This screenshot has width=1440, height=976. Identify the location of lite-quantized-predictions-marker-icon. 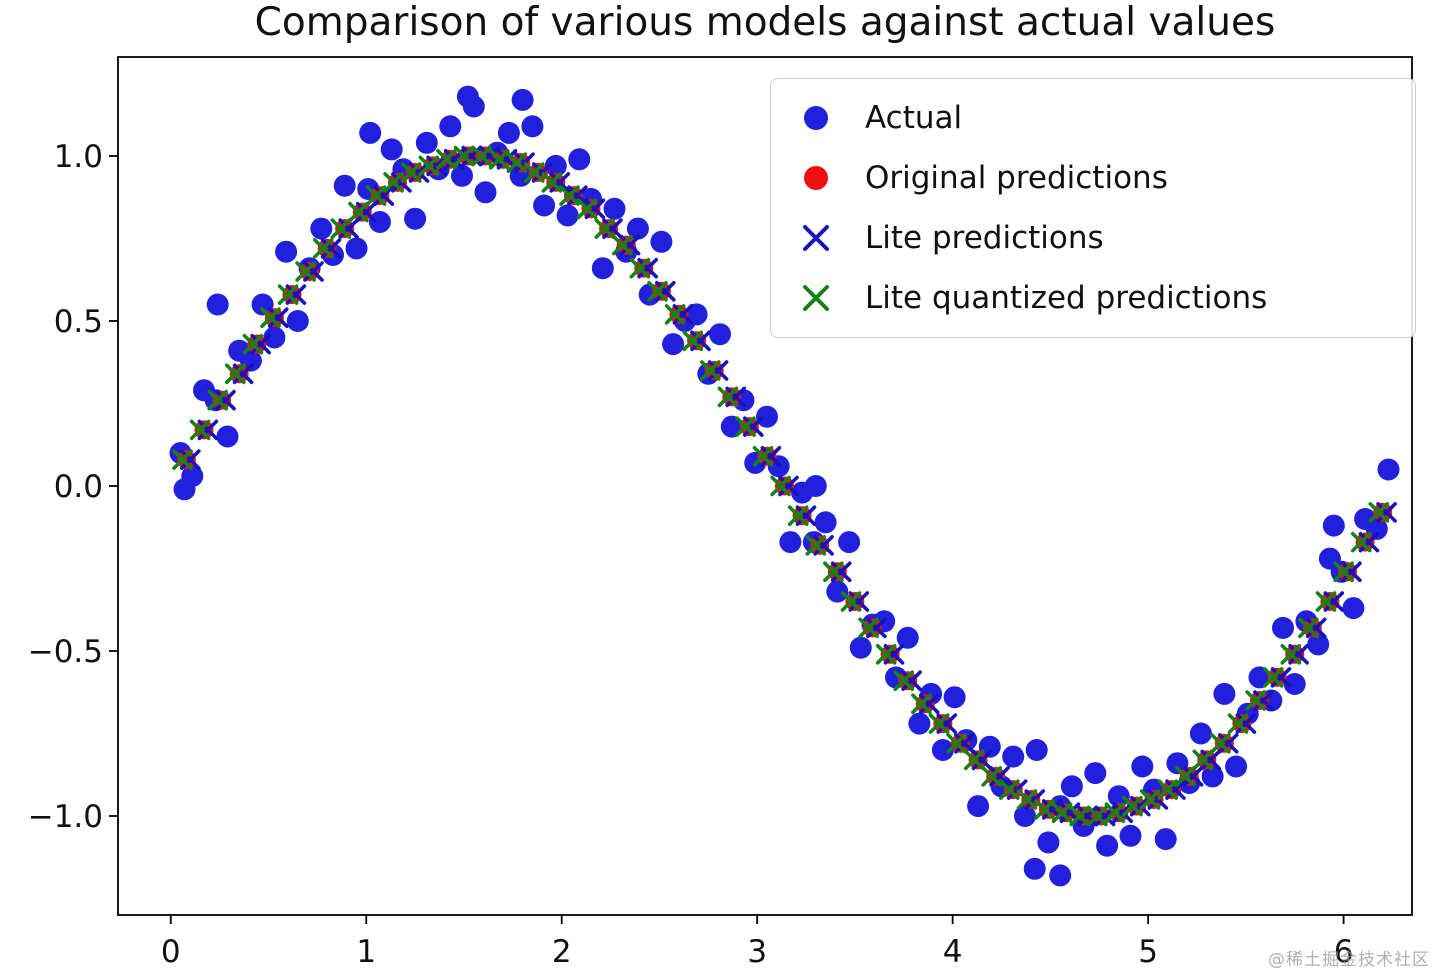
(816, 298).